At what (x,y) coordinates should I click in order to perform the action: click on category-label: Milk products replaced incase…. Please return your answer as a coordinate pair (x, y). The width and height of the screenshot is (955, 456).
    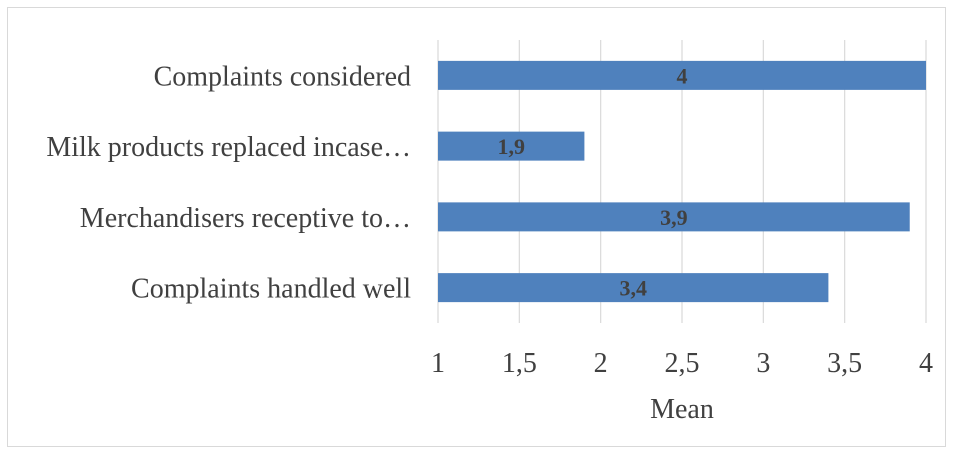
    Looking at the image, I should click on (228, 147).